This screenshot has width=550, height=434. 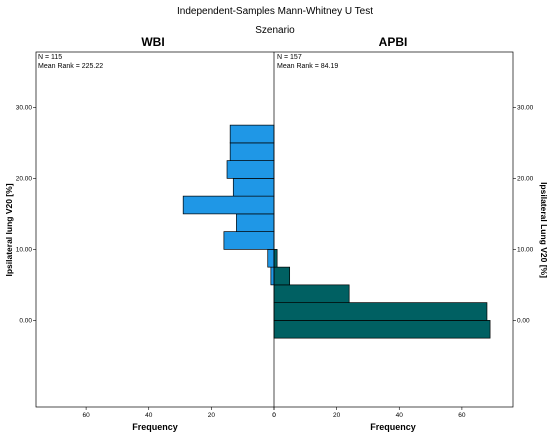 What do you see at coordinates (50, 57) in the screenshot?
I see `stat-left-n: N = 115` at bounding box center [50, 57].